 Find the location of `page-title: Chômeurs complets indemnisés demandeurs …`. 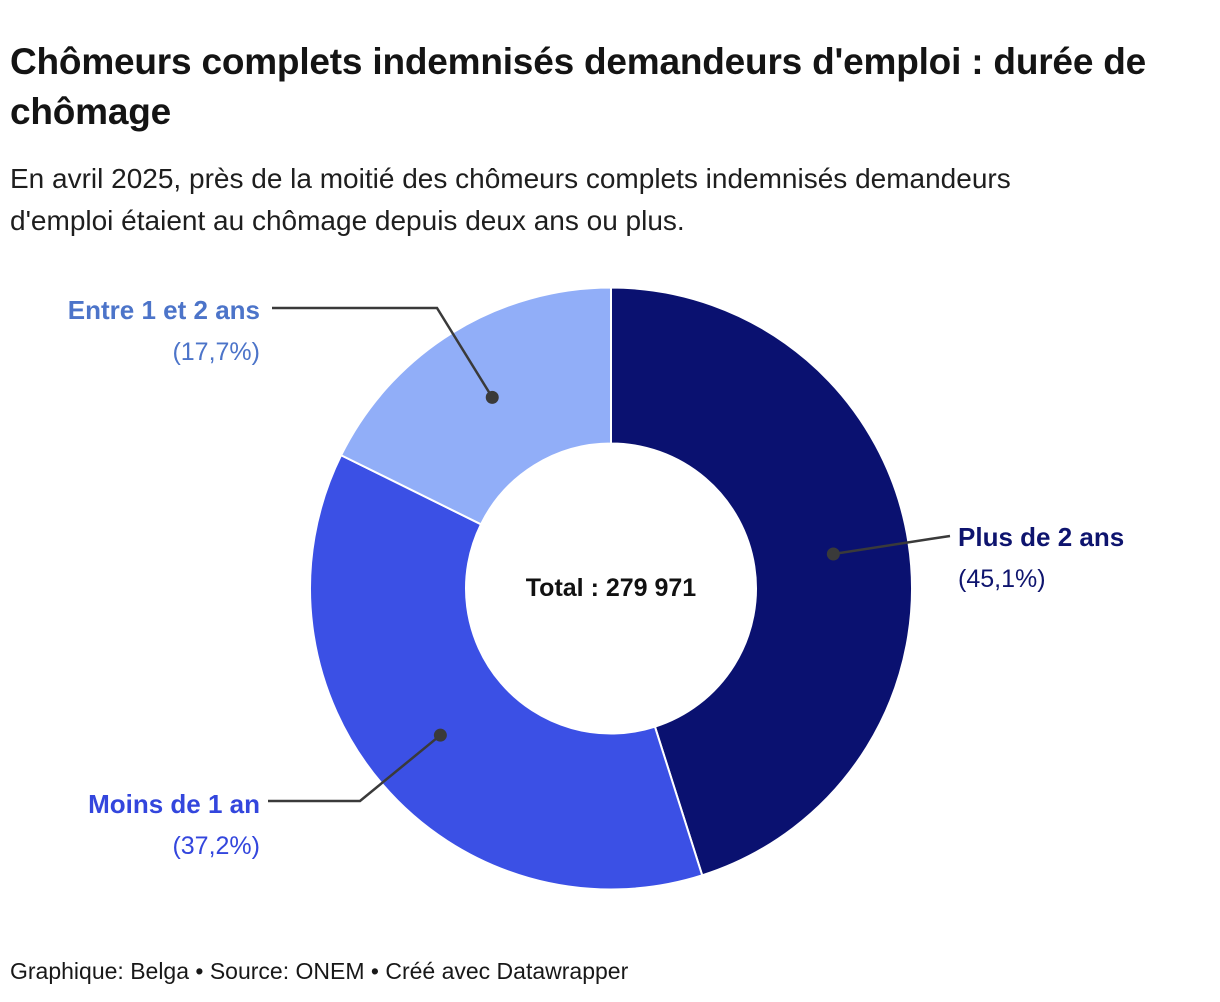

page-title: Chômeurs complets indemnisés demandeurs … is located at coordinates (578, 86).